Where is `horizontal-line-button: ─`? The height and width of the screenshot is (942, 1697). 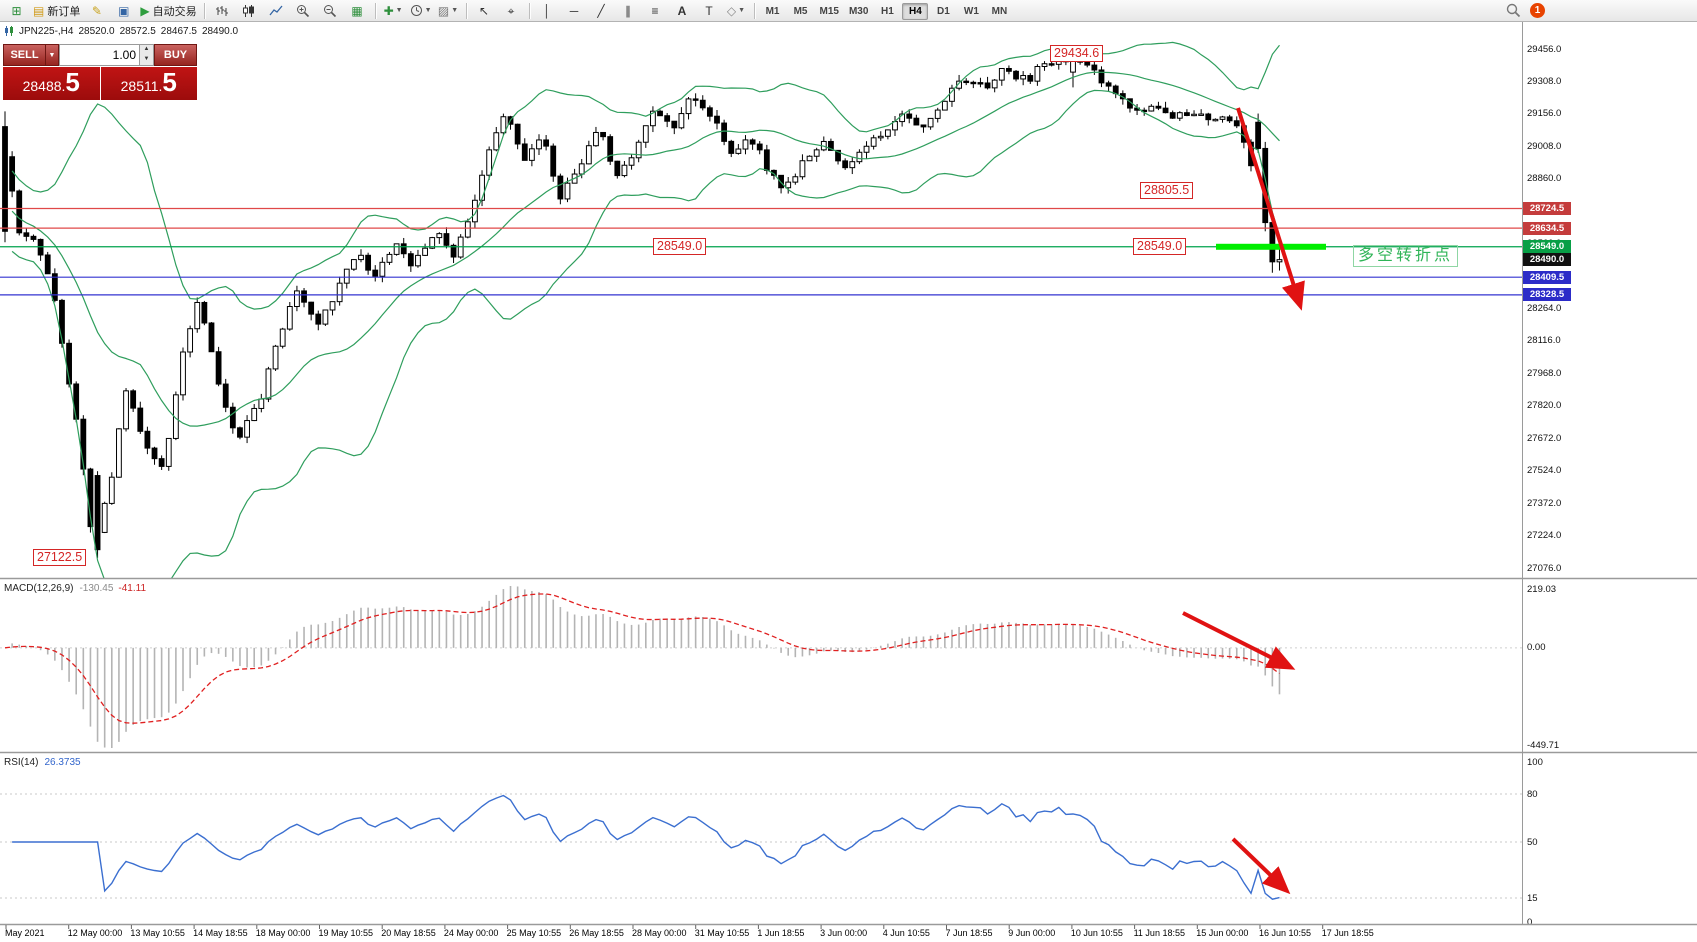 horizontal-line-button: ─ is located at coordinates (574, 11).